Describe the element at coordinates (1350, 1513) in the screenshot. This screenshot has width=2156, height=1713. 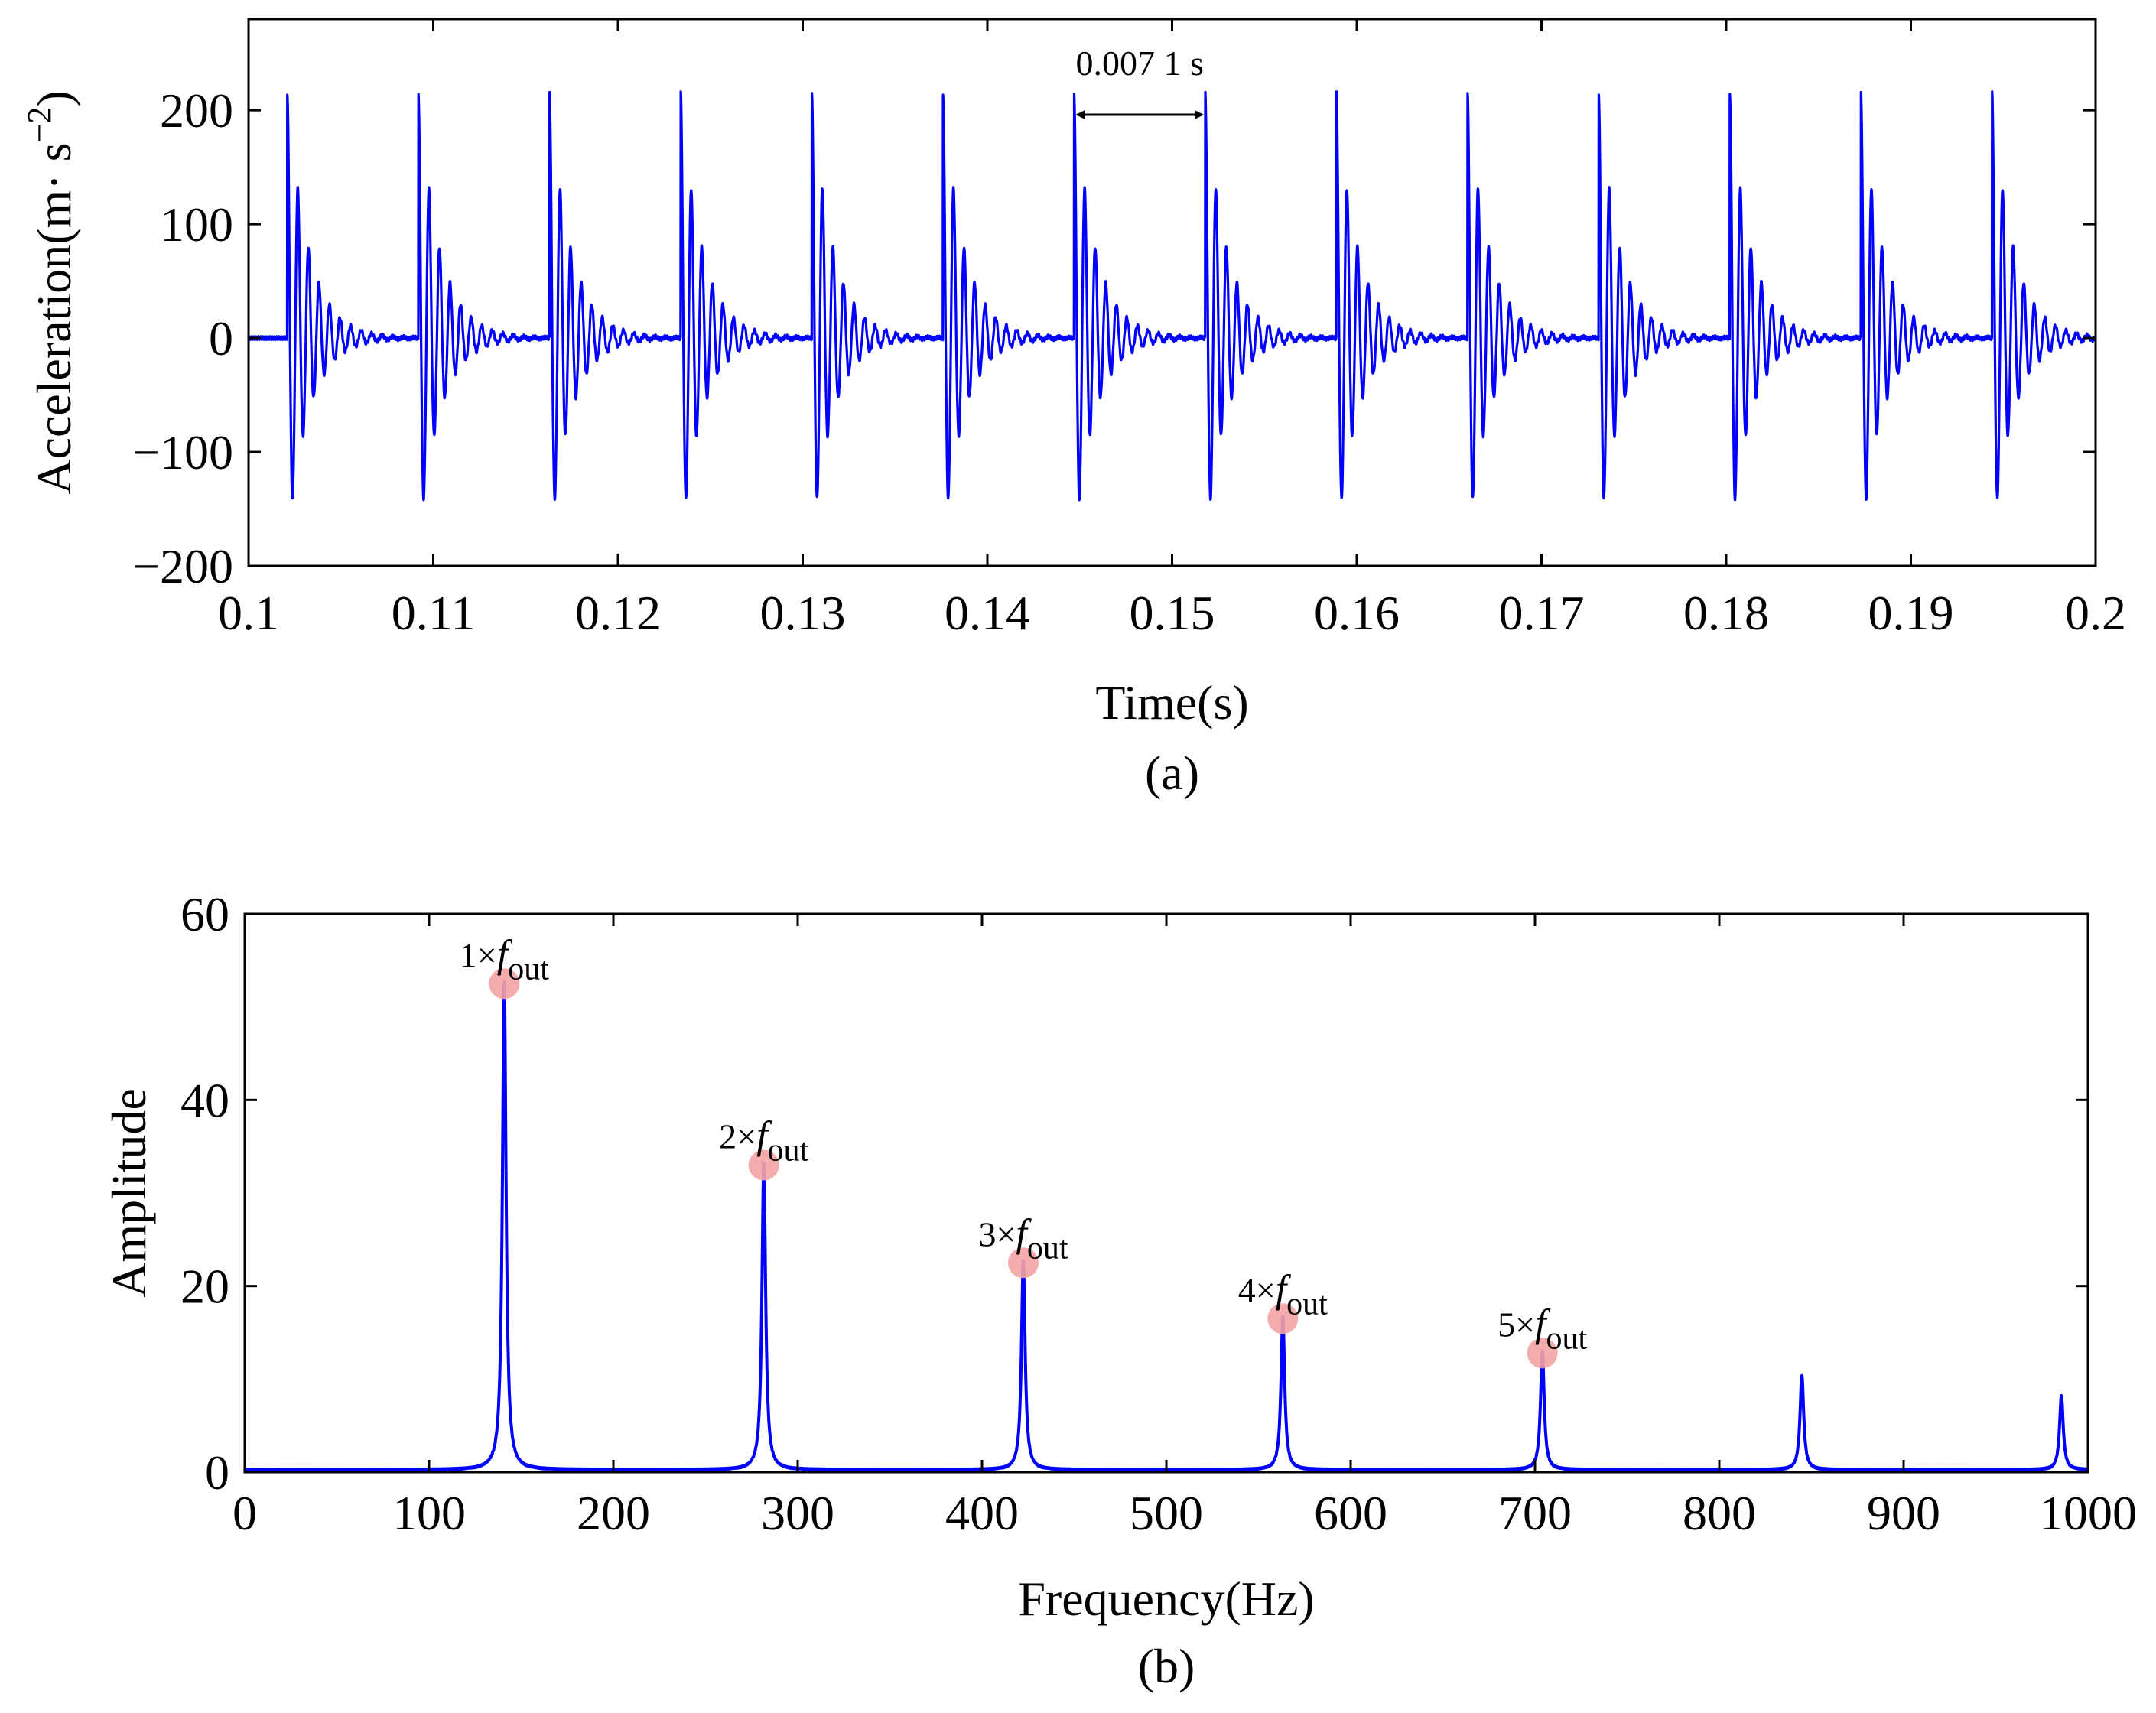
I see `x-tick-label-b: 600` at that location.